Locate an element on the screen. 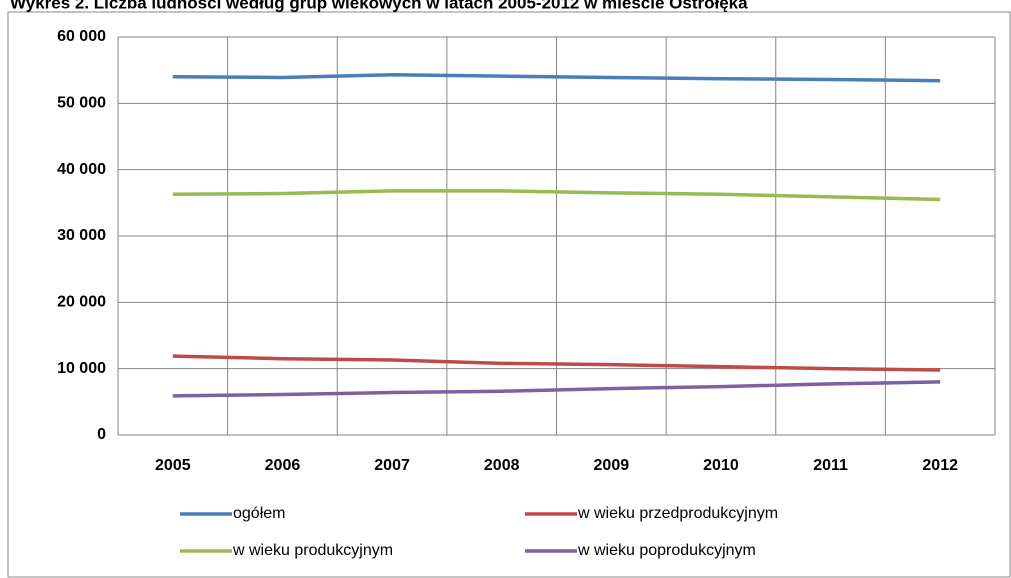  y-tick-label: 10 000 is located at coordinates (81, 368).